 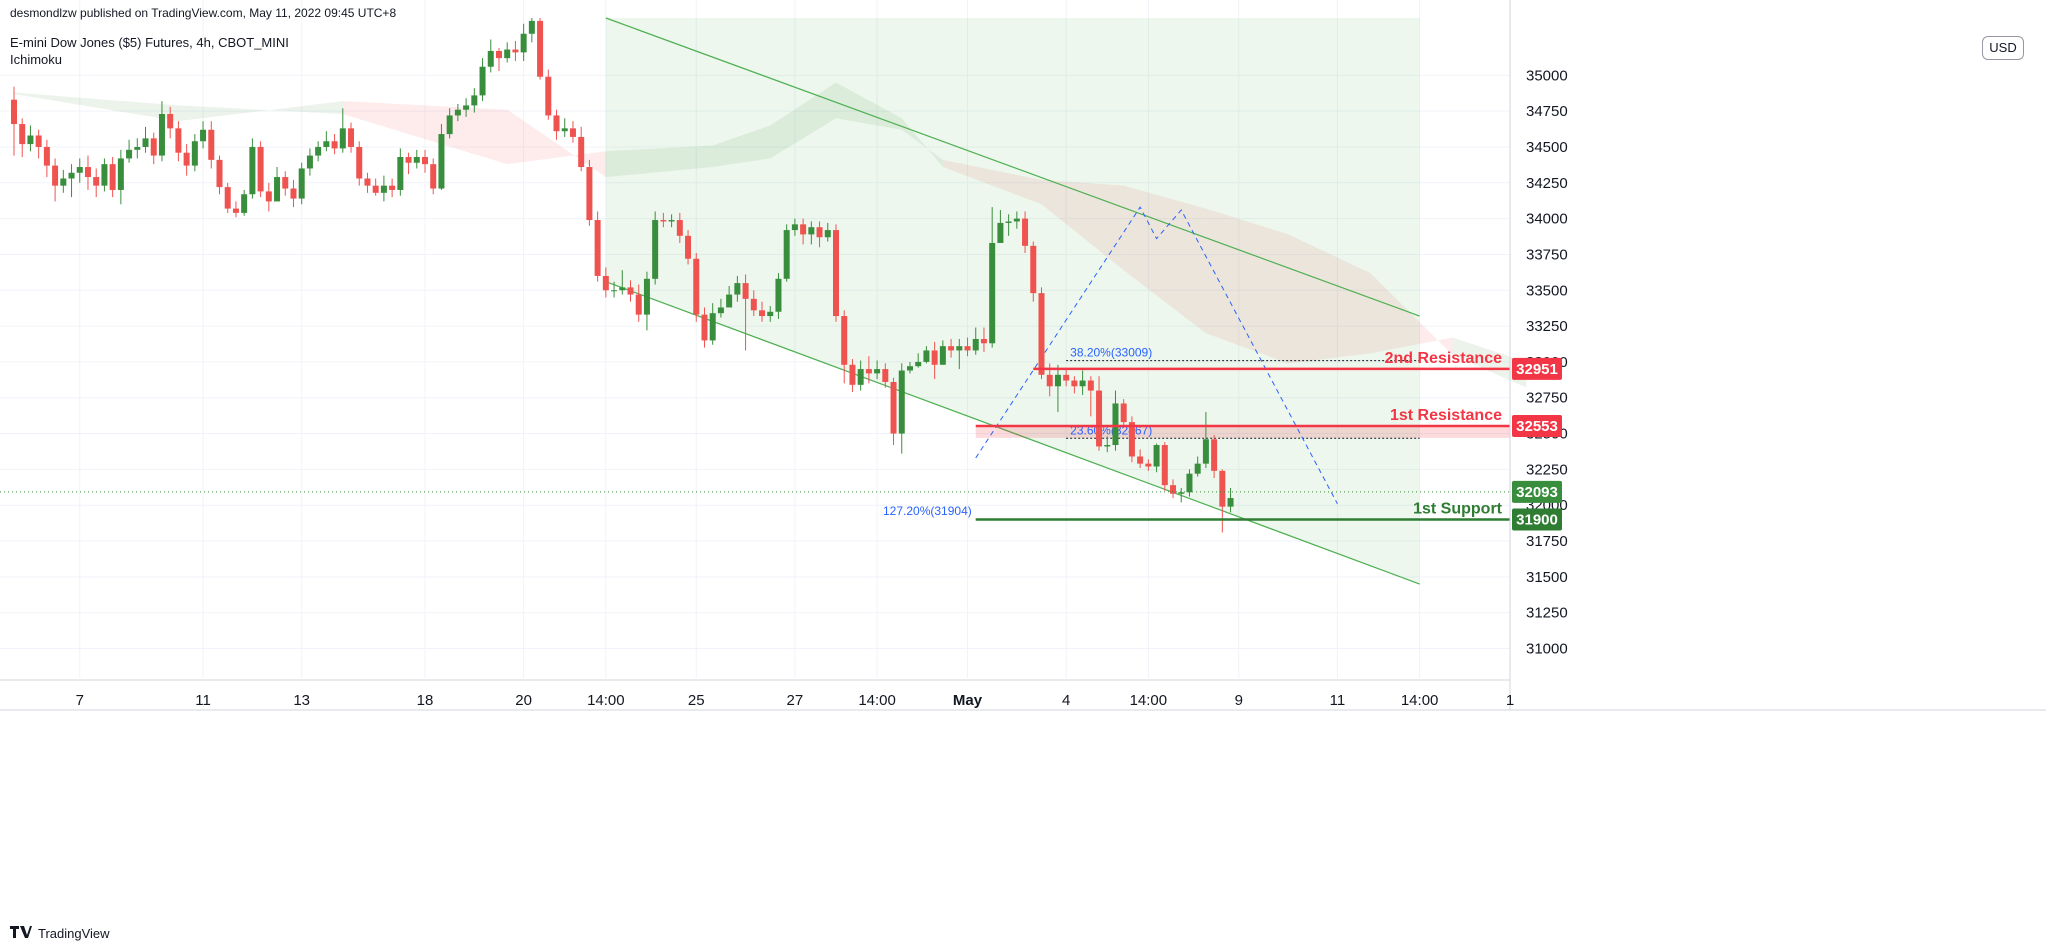 What do you see at coordinates (1547, 290) in the screenshot?
I see `price-tick-label: 33500` at bounding box center [1547, 290].